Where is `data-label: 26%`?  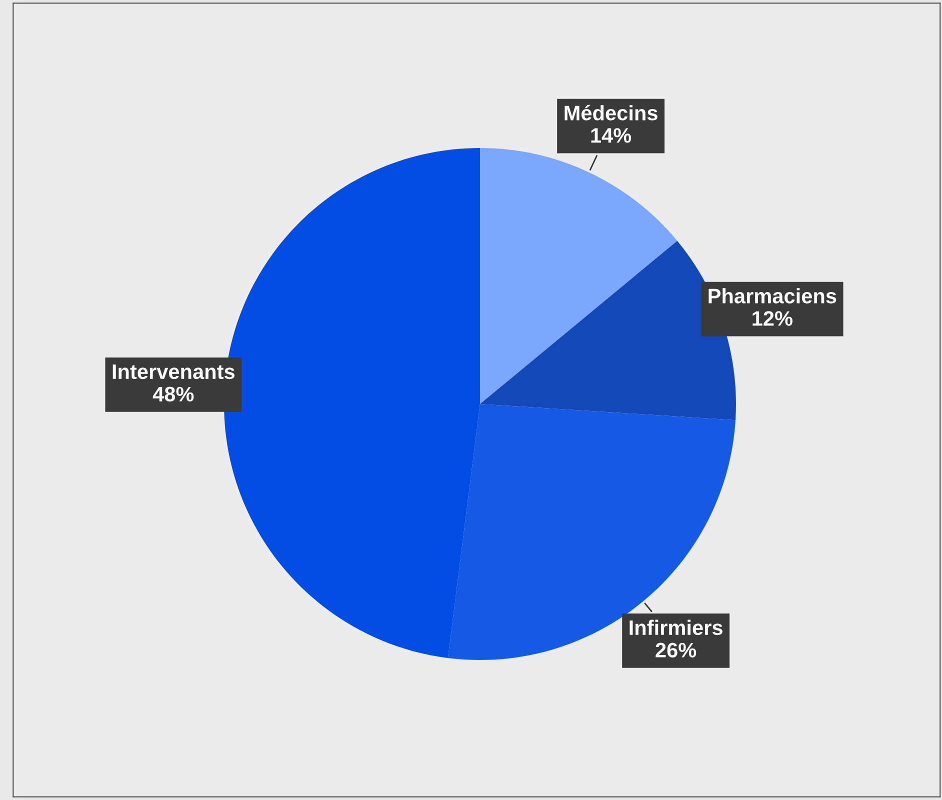
data-label: 26% is located at coordinates (676, 650).